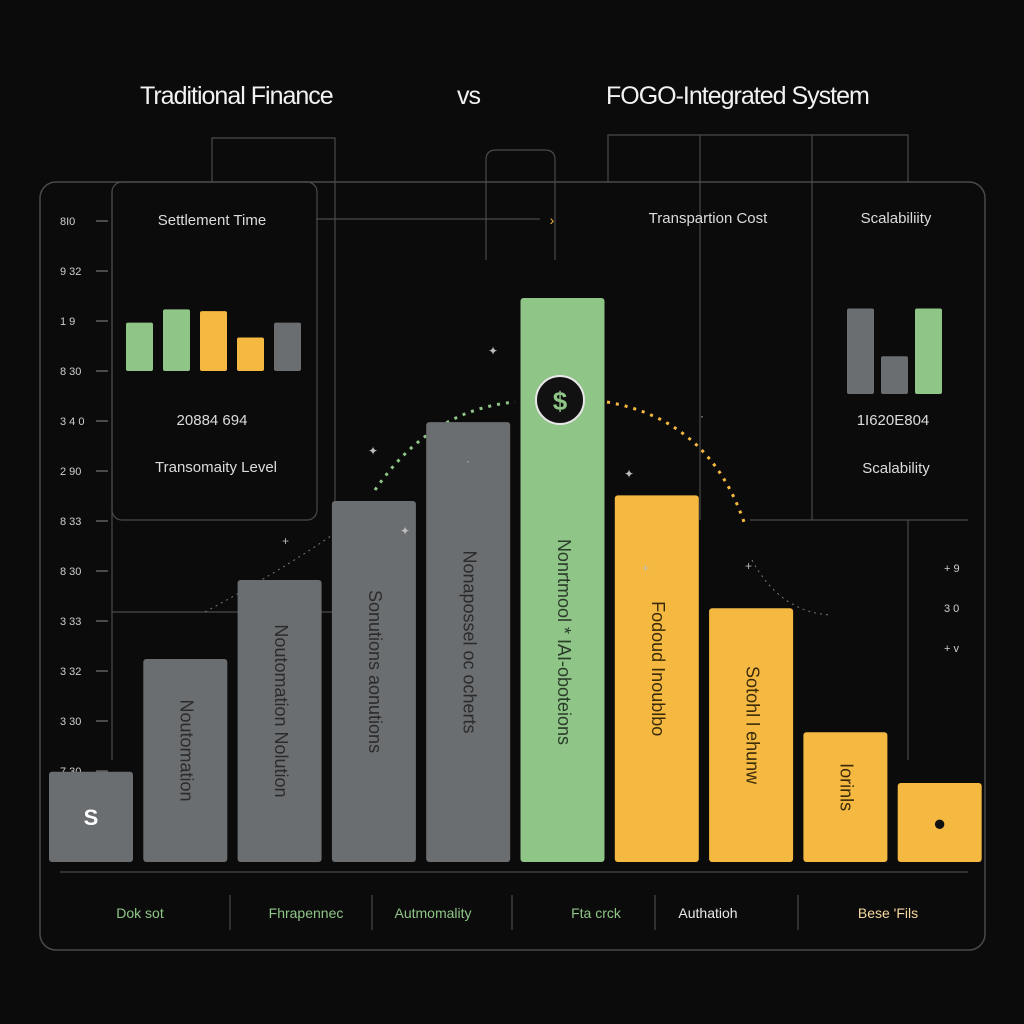  Describe the element at coordinates (552, 220) in the screenshot. I see `arrow-icon: ›` at that location.